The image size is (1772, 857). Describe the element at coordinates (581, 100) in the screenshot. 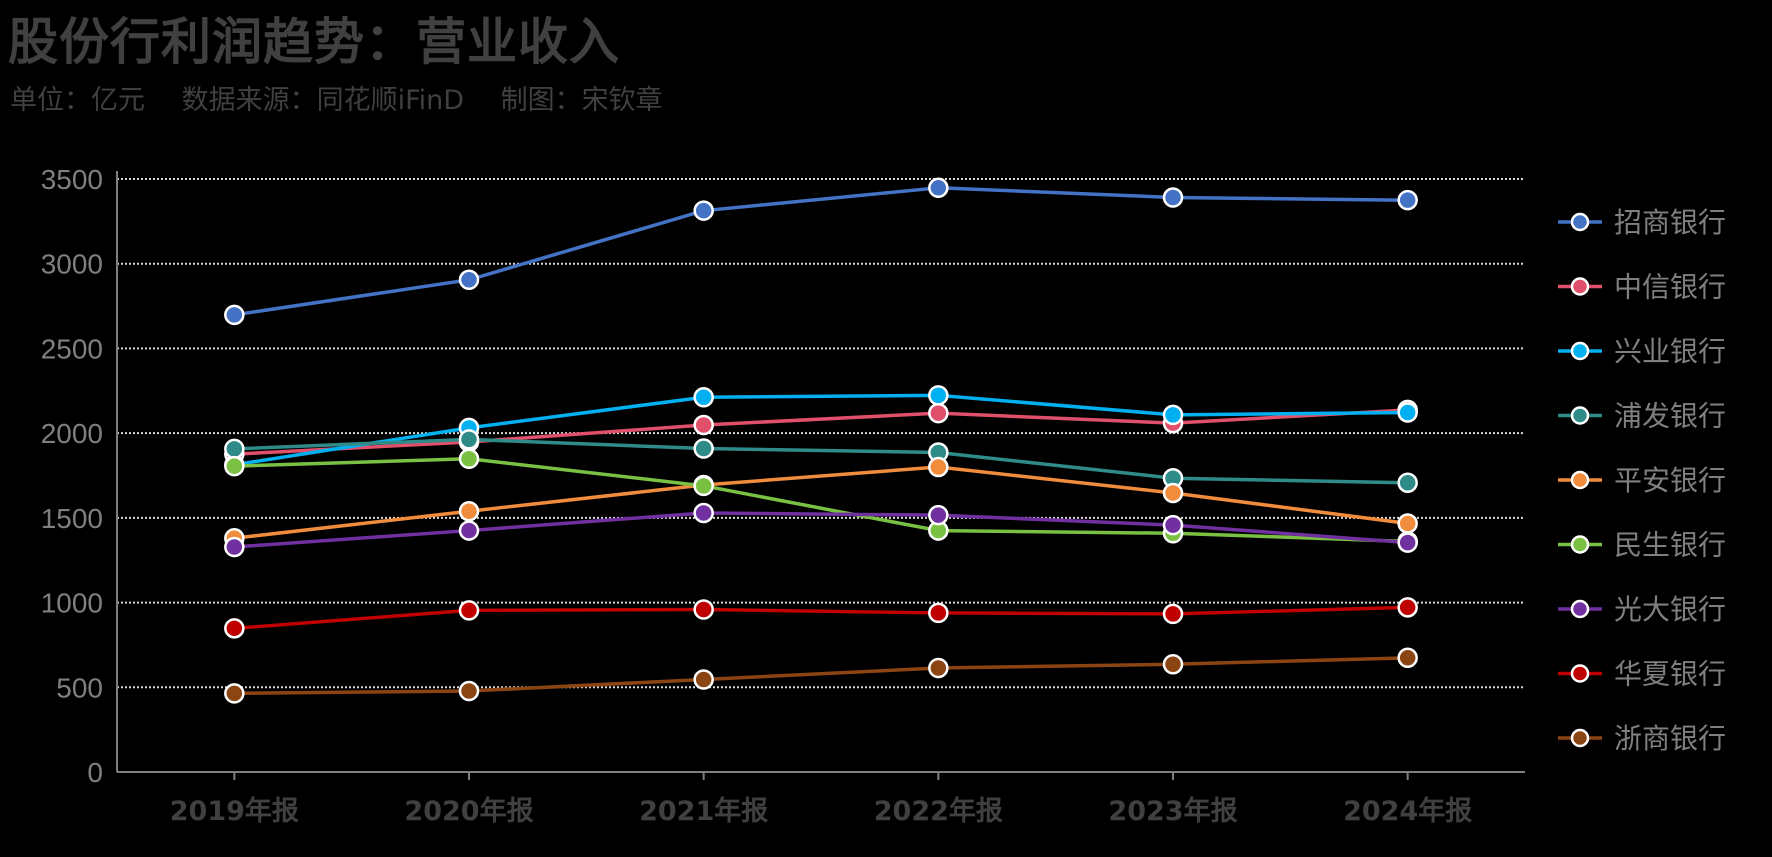

I see `author-label: 制图：宋钦章` at that location.